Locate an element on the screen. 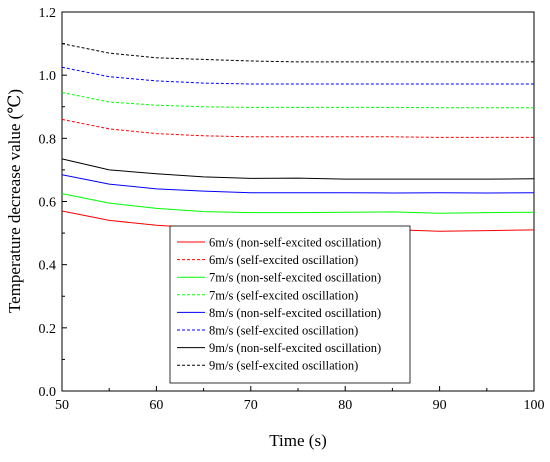  legend-label: 6m/s (self-excited oscillation) is located at coordinates (283, 260).